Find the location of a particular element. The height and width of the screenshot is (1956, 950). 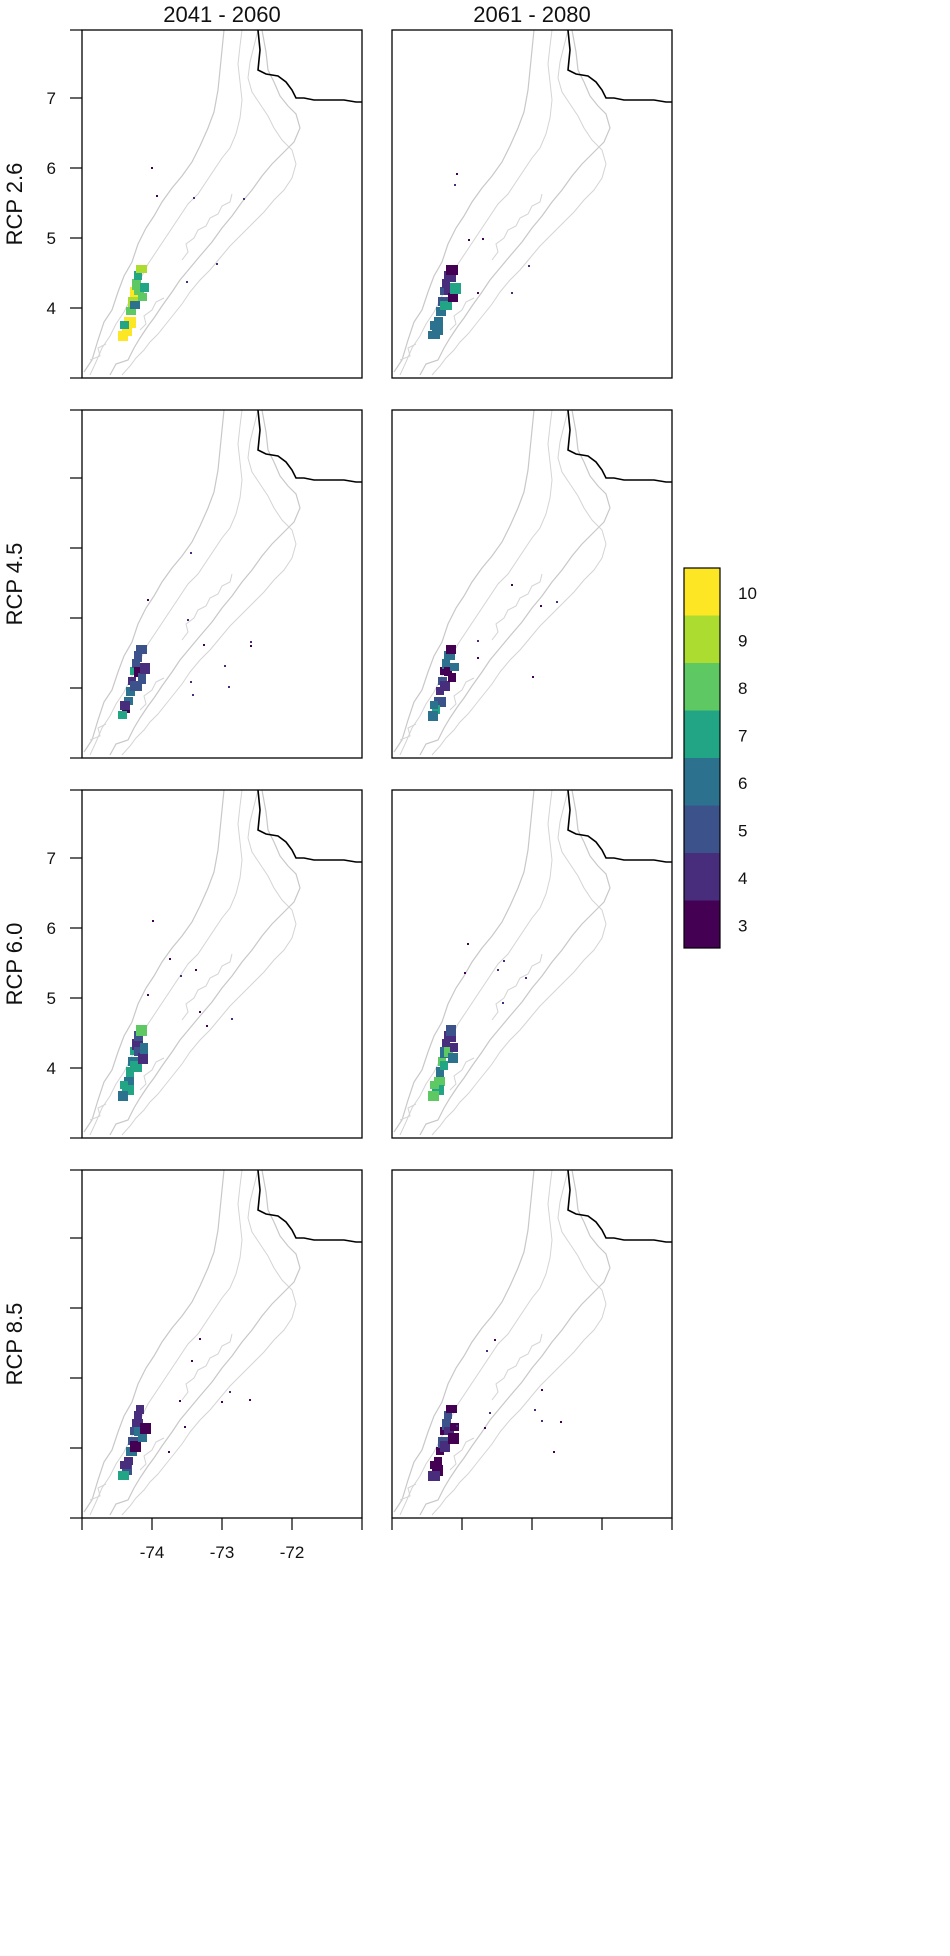

legend-label: 5 is located at coordinates (742, 830).